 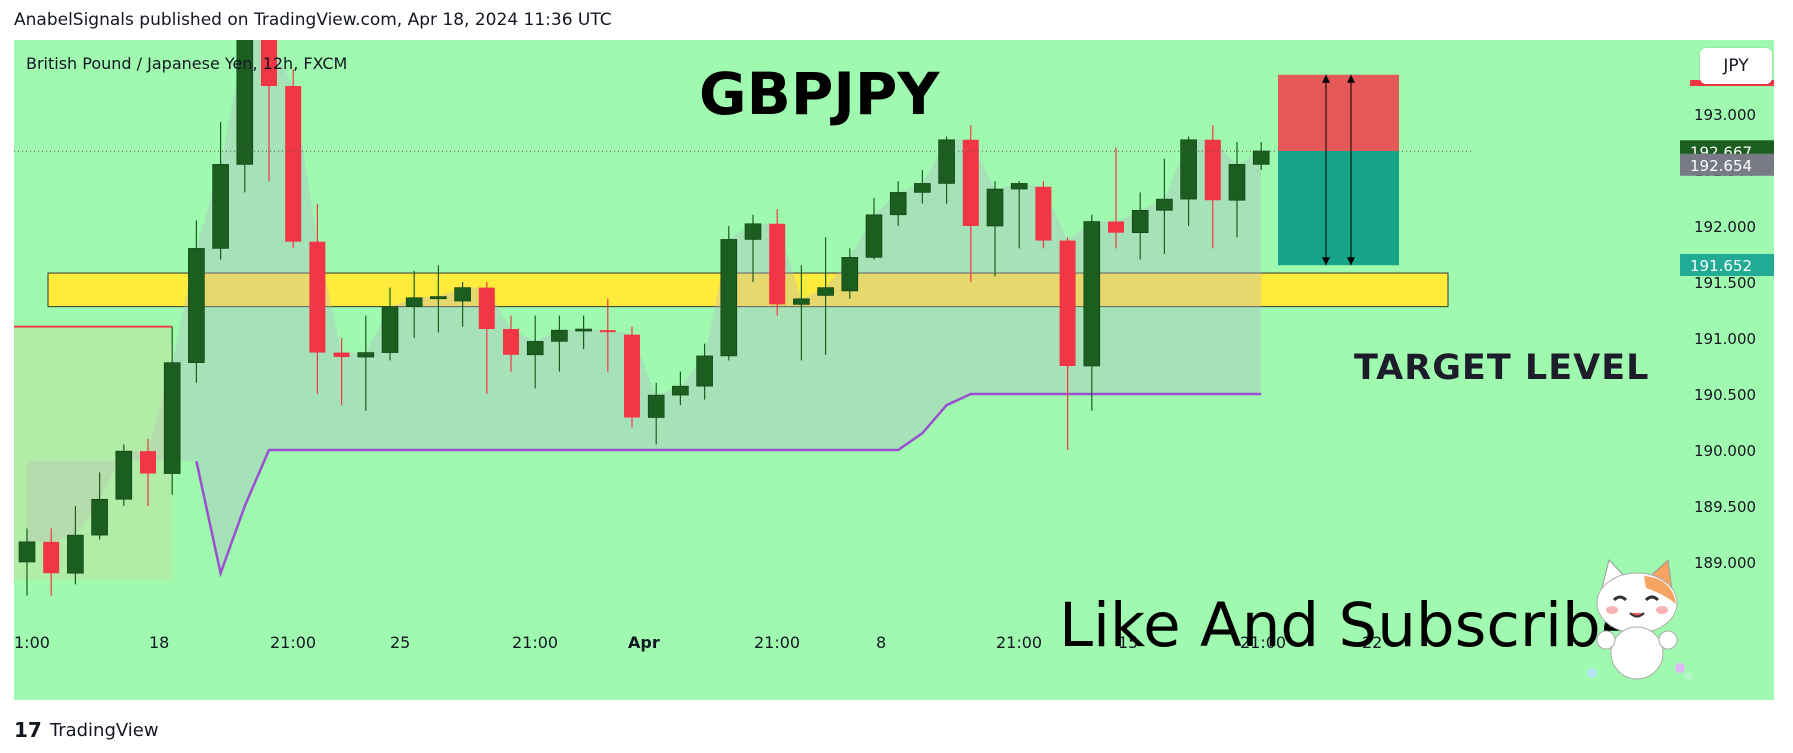 What do you see at coordinates (104, 730) in the screenshot?
I see `brand-name: TradingView` at bounding box center [104, 730].